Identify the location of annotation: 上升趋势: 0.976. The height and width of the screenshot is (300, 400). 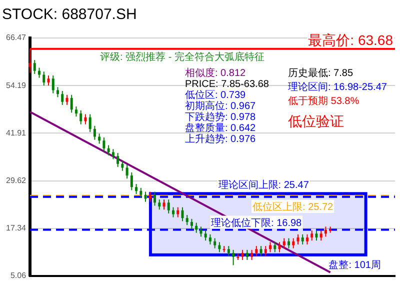
(220, 139).